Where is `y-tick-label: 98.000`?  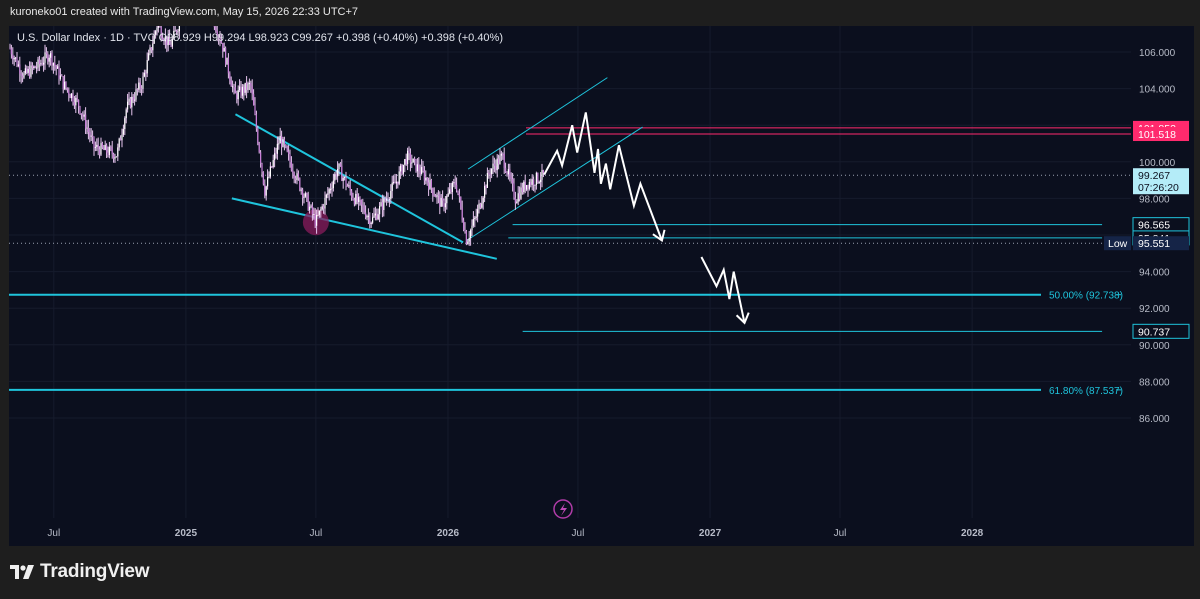
y-tick-label: 98.000 is located at coordinates (1154, 199).